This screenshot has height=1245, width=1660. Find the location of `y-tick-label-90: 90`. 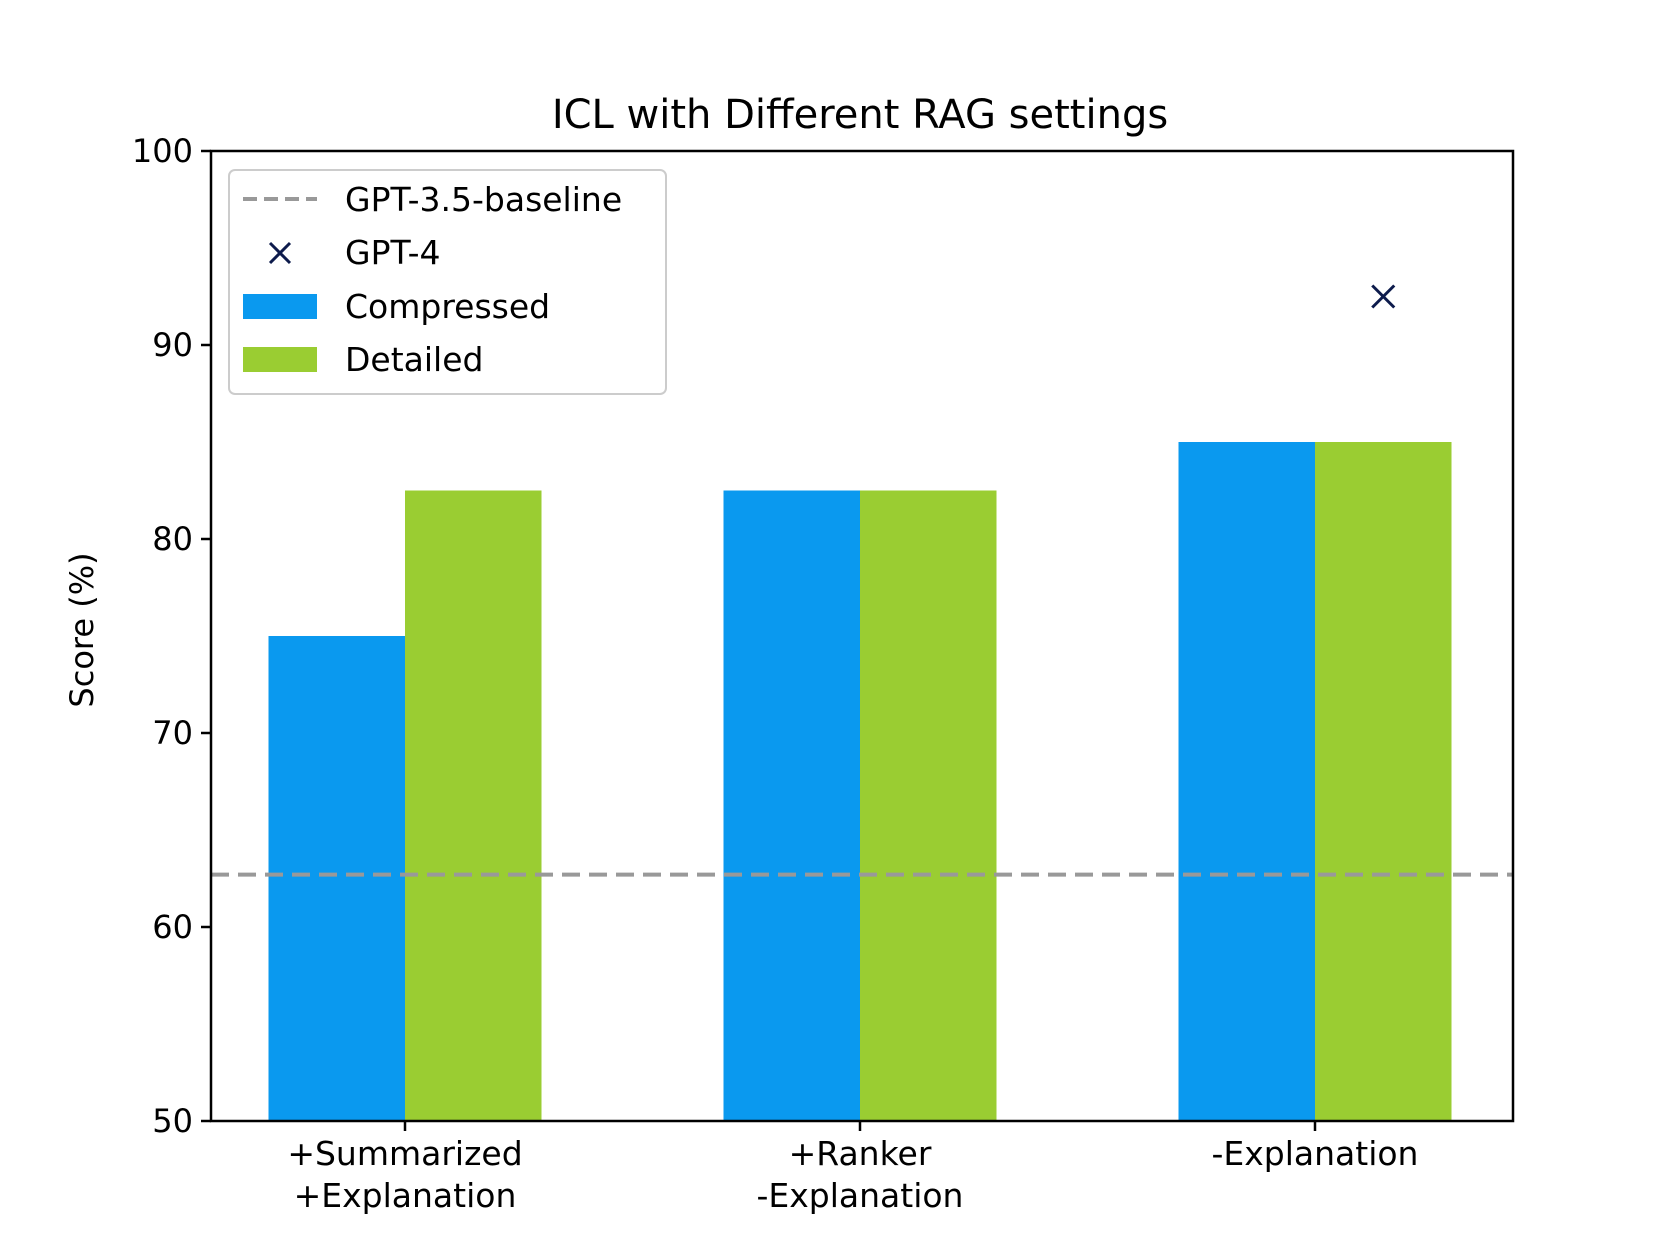

y-tick-label-90: 90 is located at coordinates (172, 345).